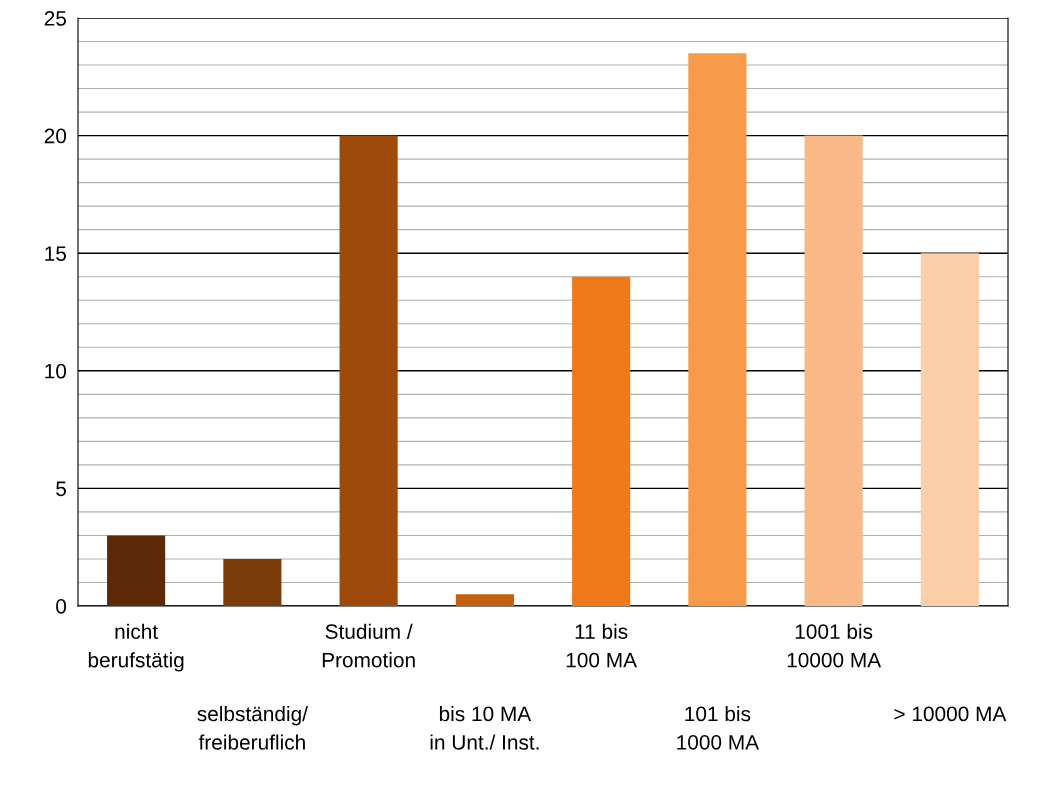 The height and width of the screenshot is (785, 1040). I want to click on x-tick-label: nicht berufstätig, so click(136, 647).